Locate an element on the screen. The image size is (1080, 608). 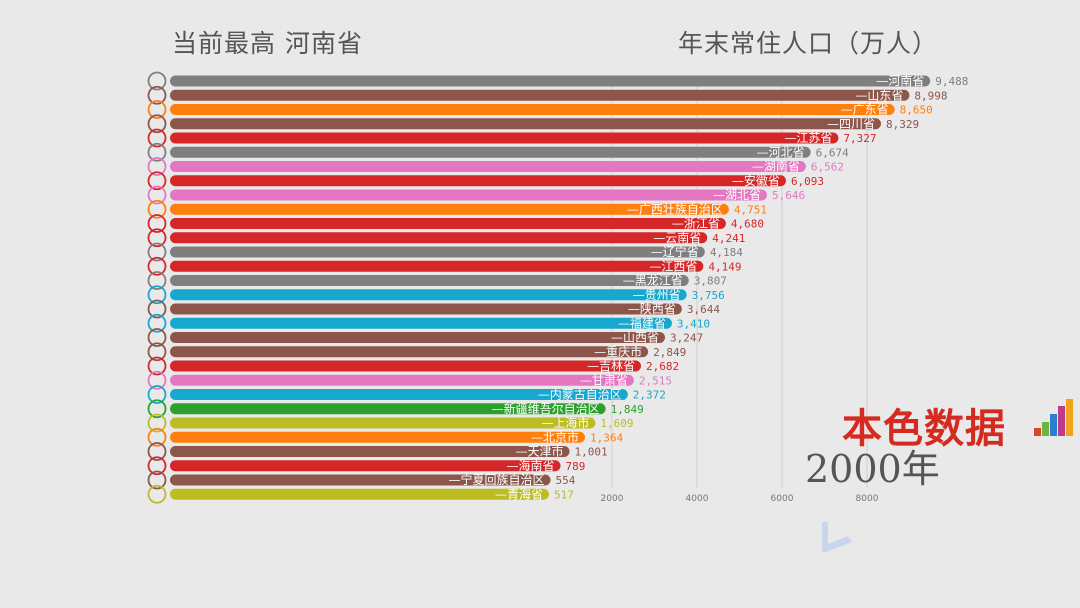
brand-name: 本色数据 is located at coordinates (924, 428).